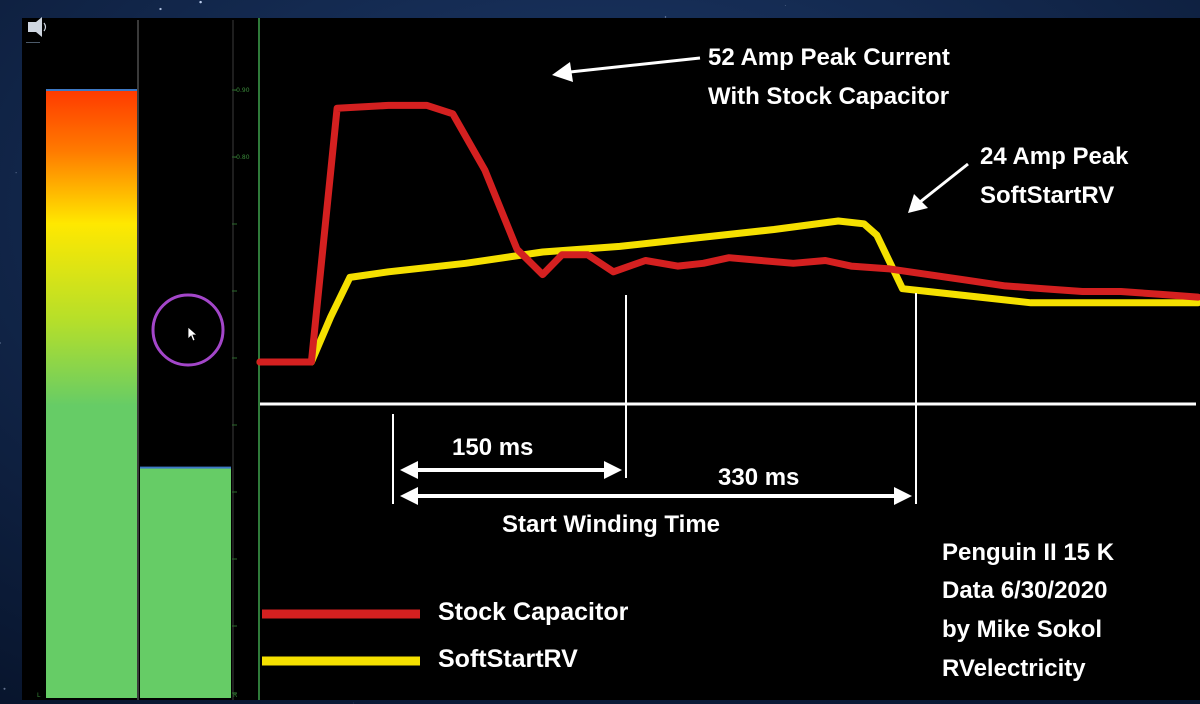  Describe the element at coordinates (1022, 629) in the screenshot. I see `info-line-author: by Mike Sokol` at that location.